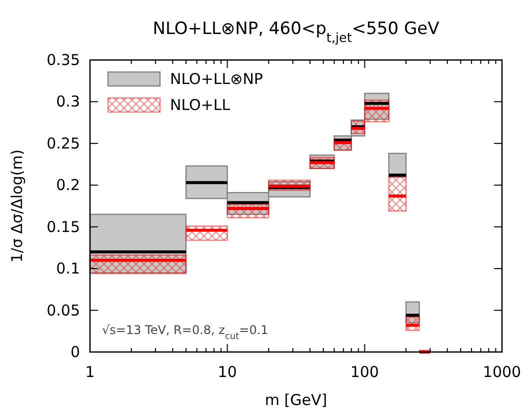 This screenshot has width=532, height=413. What do you see at coordinates (68, 101) in the screenshot?
I see `y-tick-label: 0.3` at bounding box center [68, 101].